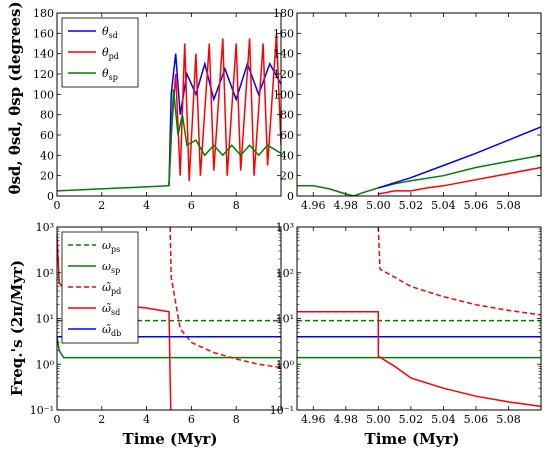  What do you see at coordinates (110, 74) in the screenshot?
I see `legend-label: θsp` at bounding box center [110, 74].